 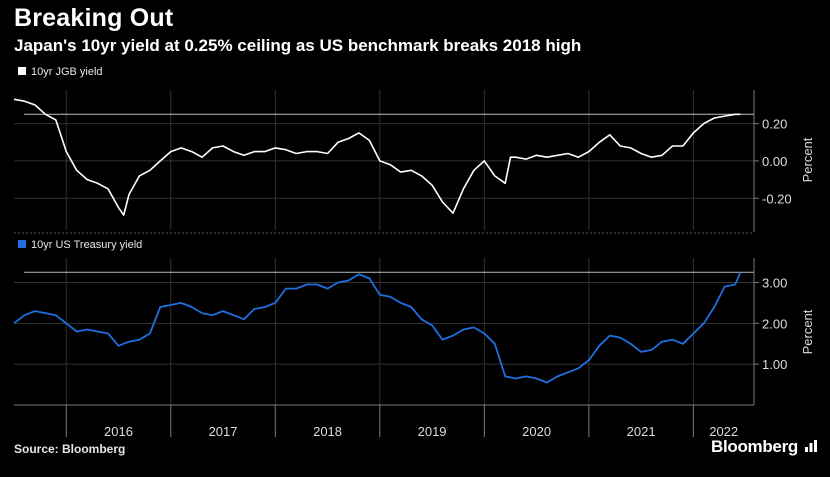 What do you see at coordinates (223, 431) in the screenshot?
I see `x-tick-label-2017: 2017` at bounding box center [223, 431].